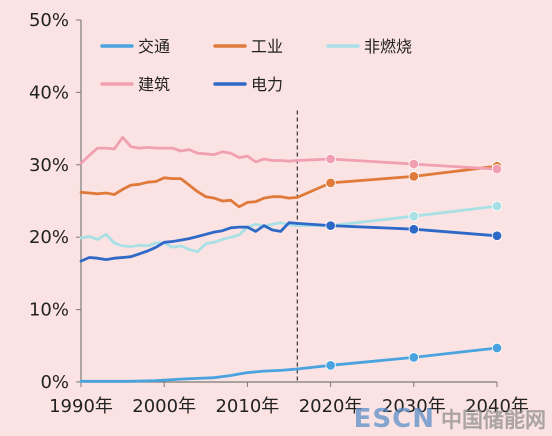 The width and height of the screenshot is (552, 436). Describe the element at coordinates (388, 46) in the screenshot. I see `legend-label: 非燃烧` at that location.